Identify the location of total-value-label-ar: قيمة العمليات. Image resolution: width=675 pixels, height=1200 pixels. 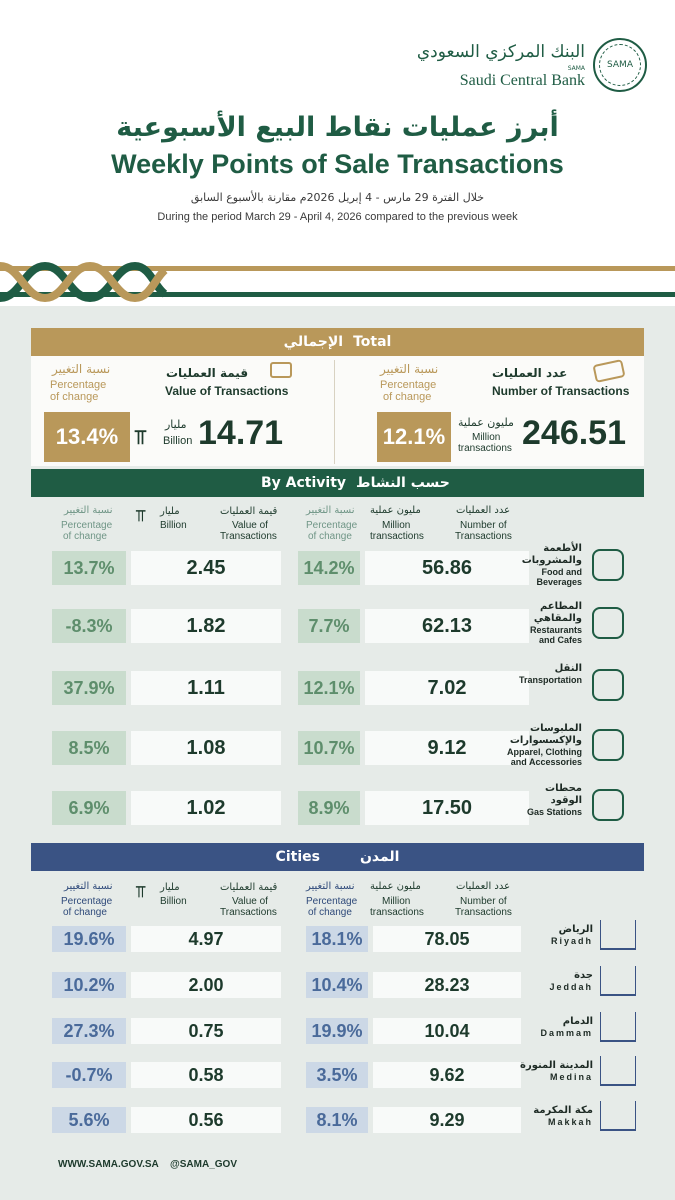
(207, 373).